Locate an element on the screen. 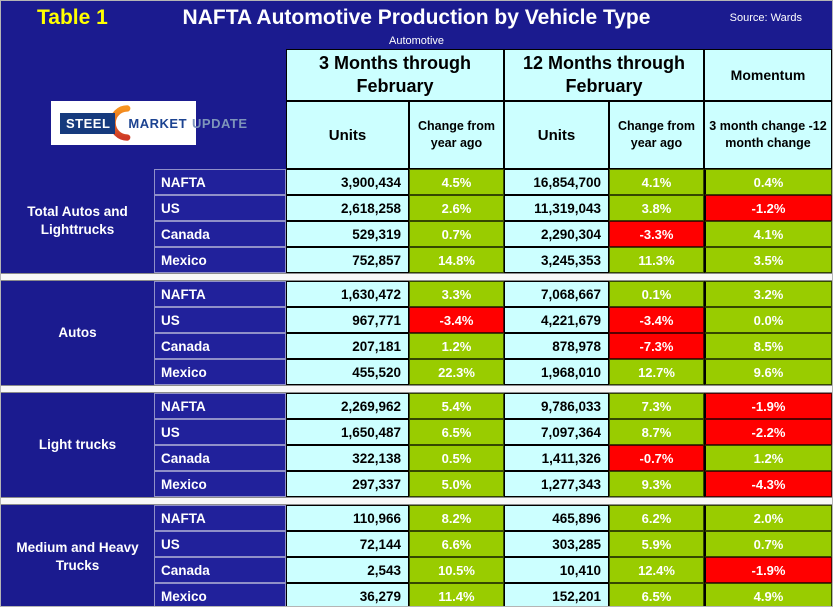  table-row: Canada 529,319 0.7% 2,290,304 -3.3% 4.1% is located at coordinates (493, 234).